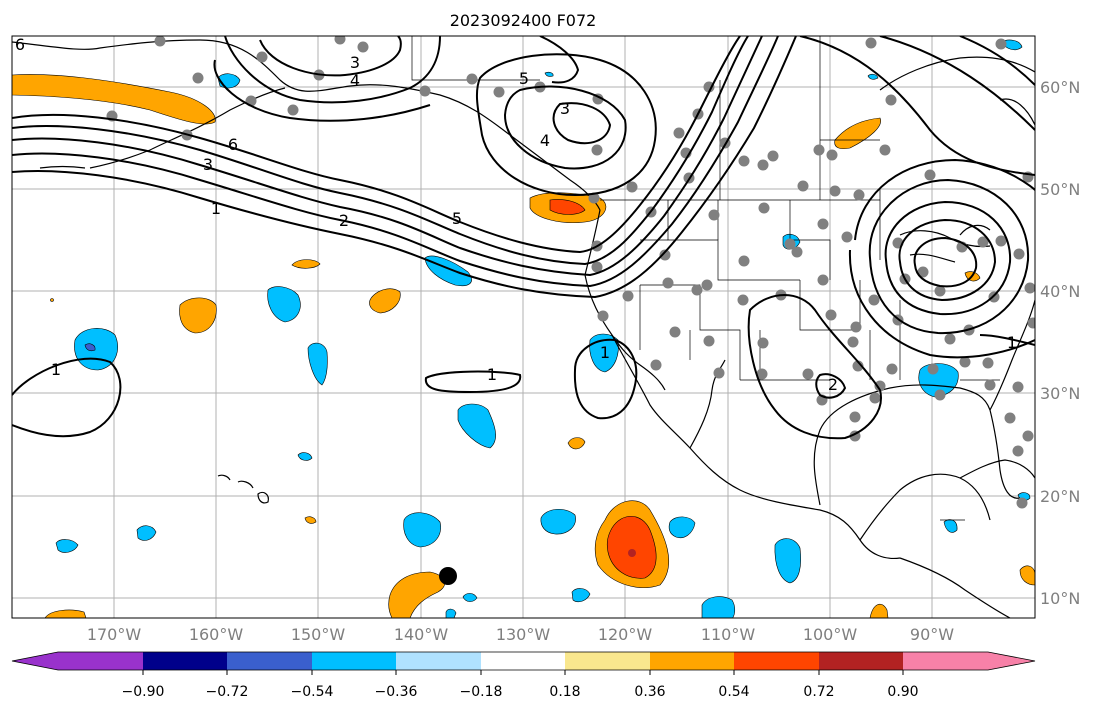 This screenshot has width=1102, height=710. Describe the element at coordinates (396, 692) in the screenshot. I see `colorbar-tick-label: −0.36` at that location.